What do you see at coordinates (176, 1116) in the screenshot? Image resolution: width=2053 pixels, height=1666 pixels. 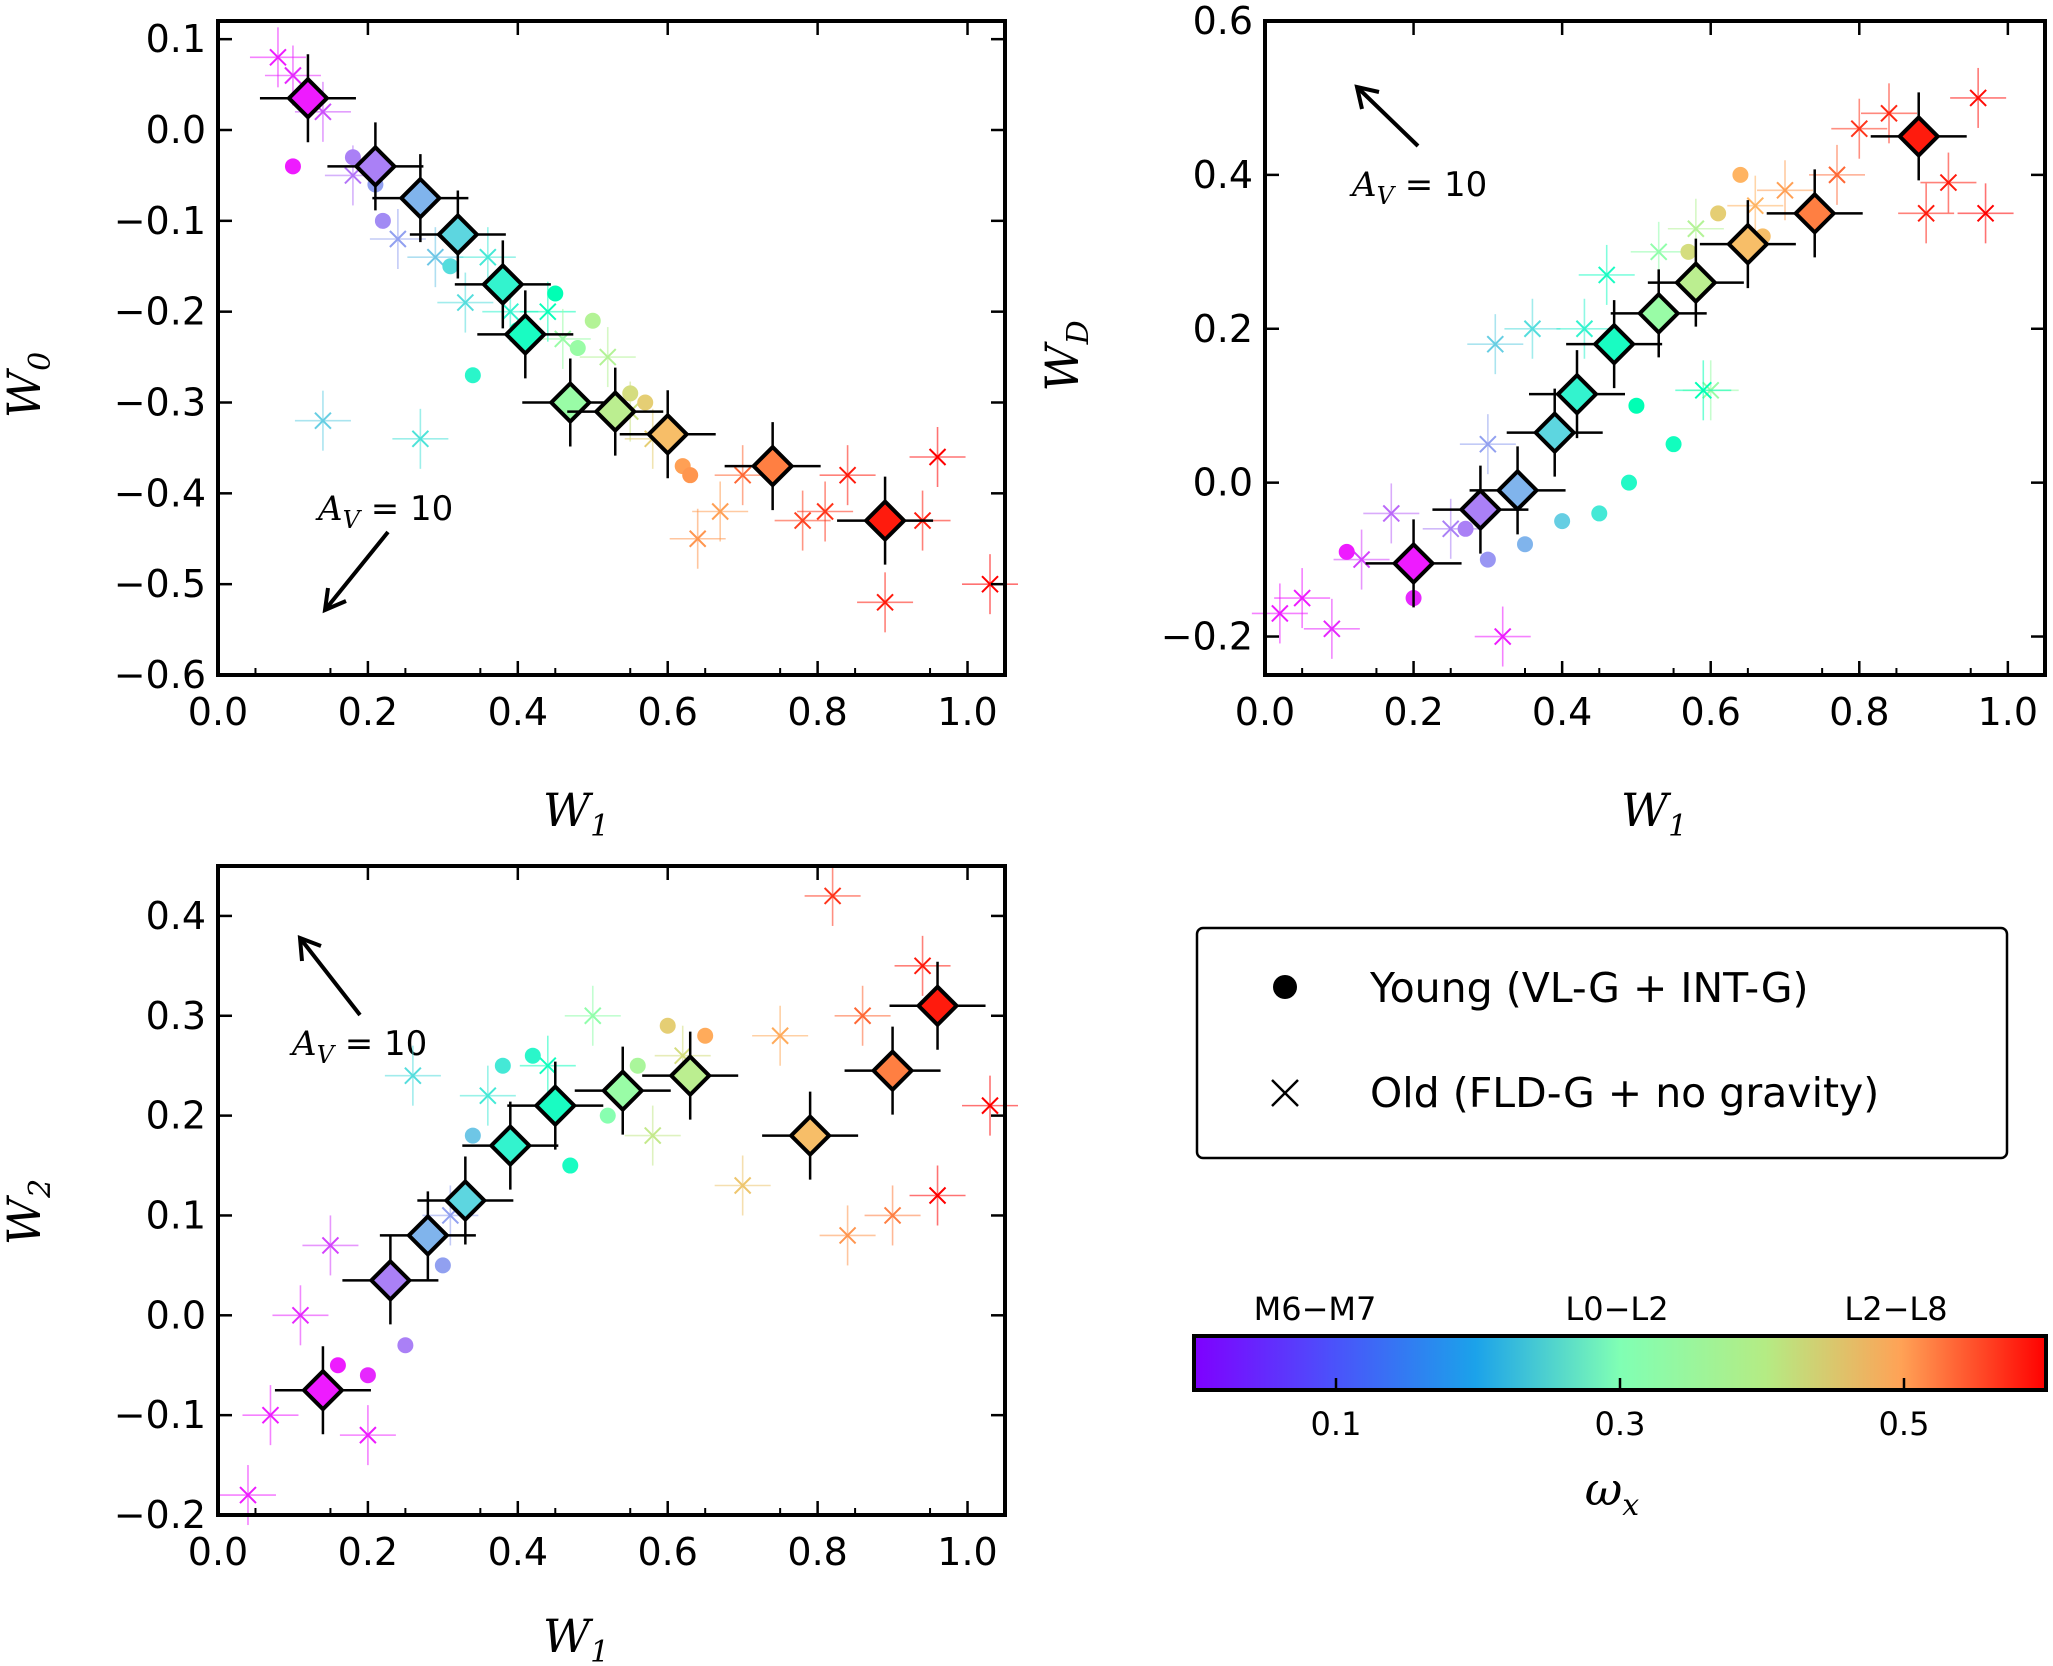 I see `y-tick-label: 0.2` at bounding box center [176, 1116].